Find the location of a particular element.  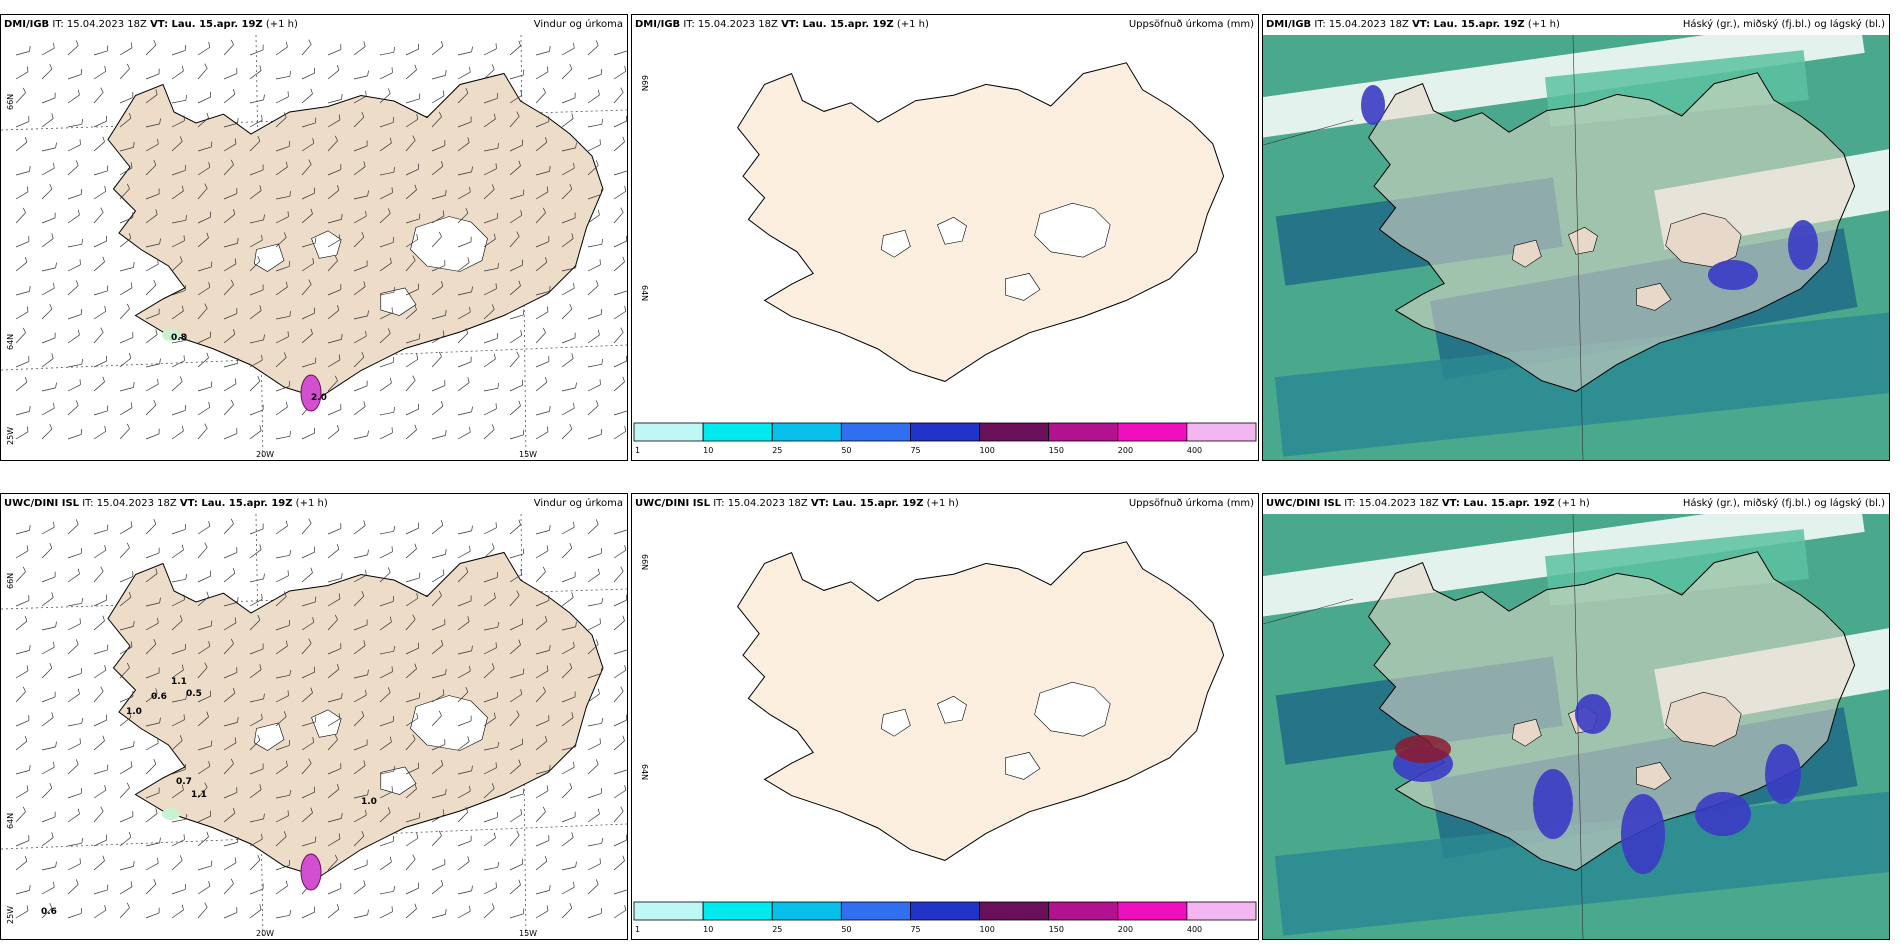

panel-title: Vindur og úrkoma is located at coordinates (578, 503).